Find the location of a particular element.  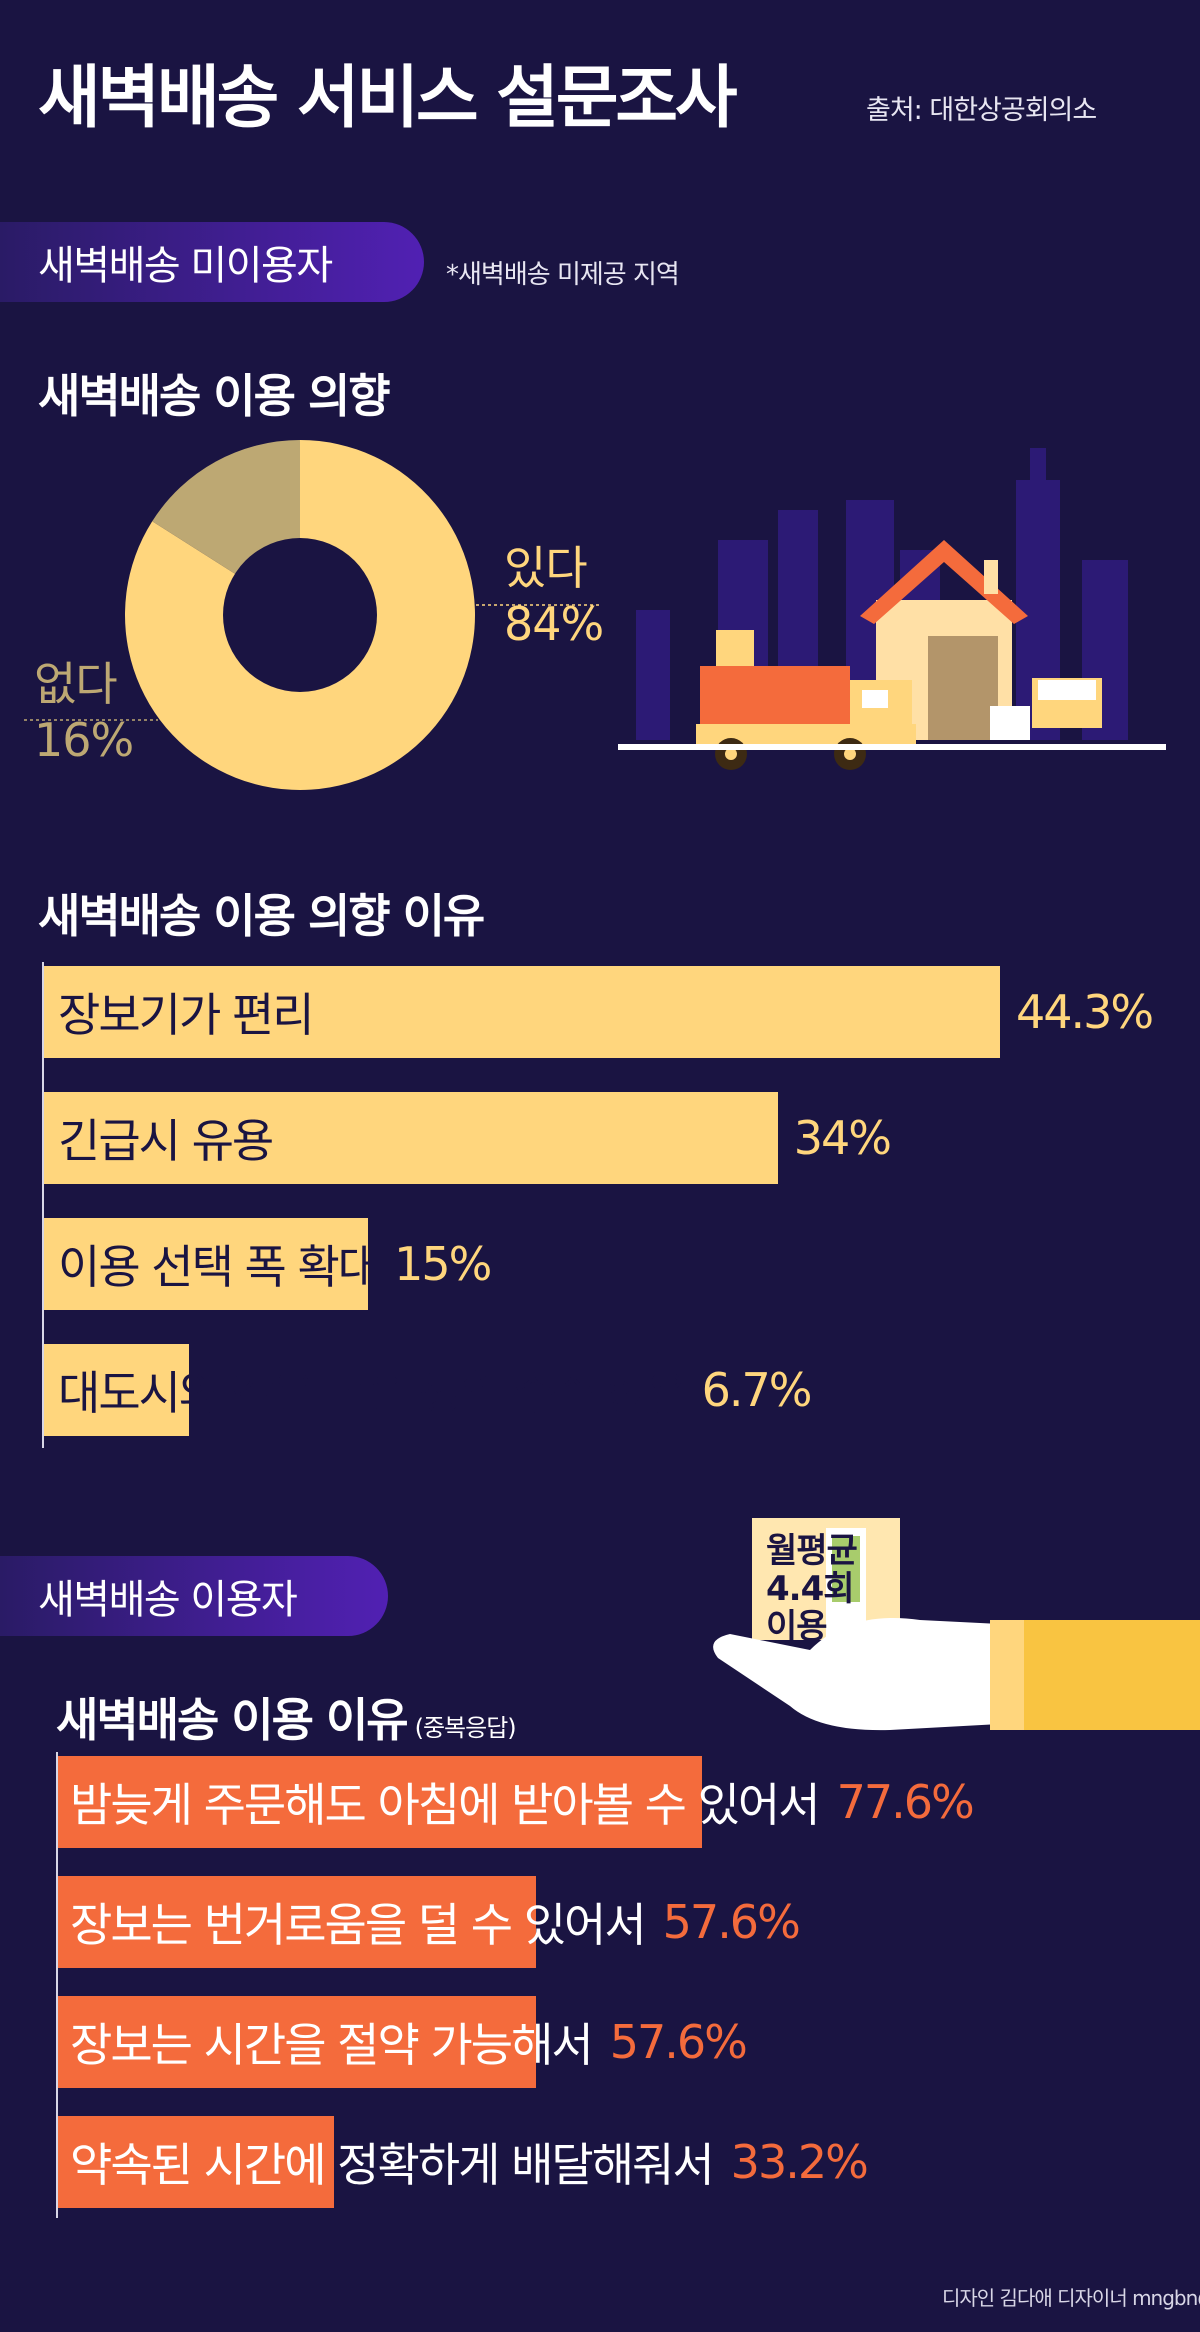

user-reason-value-4: 33.2% is located at coordinates (799, 2162).